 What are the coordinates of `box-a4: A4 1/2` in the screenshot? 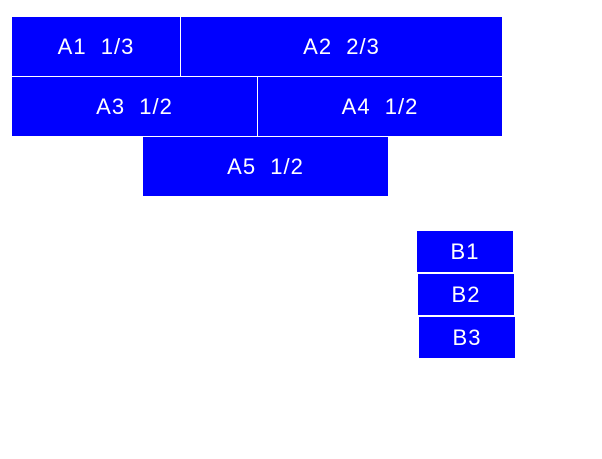 It's located at (380, 106).